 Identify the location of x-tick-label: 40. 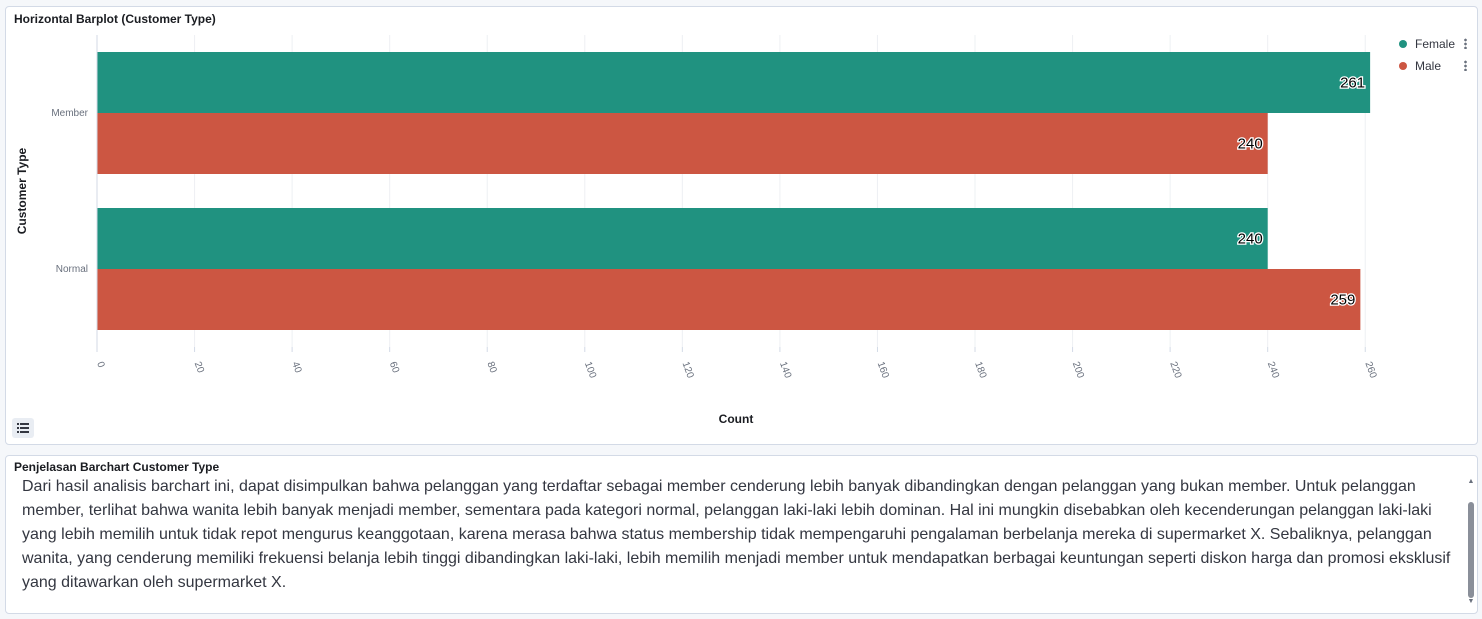
(296, 367).